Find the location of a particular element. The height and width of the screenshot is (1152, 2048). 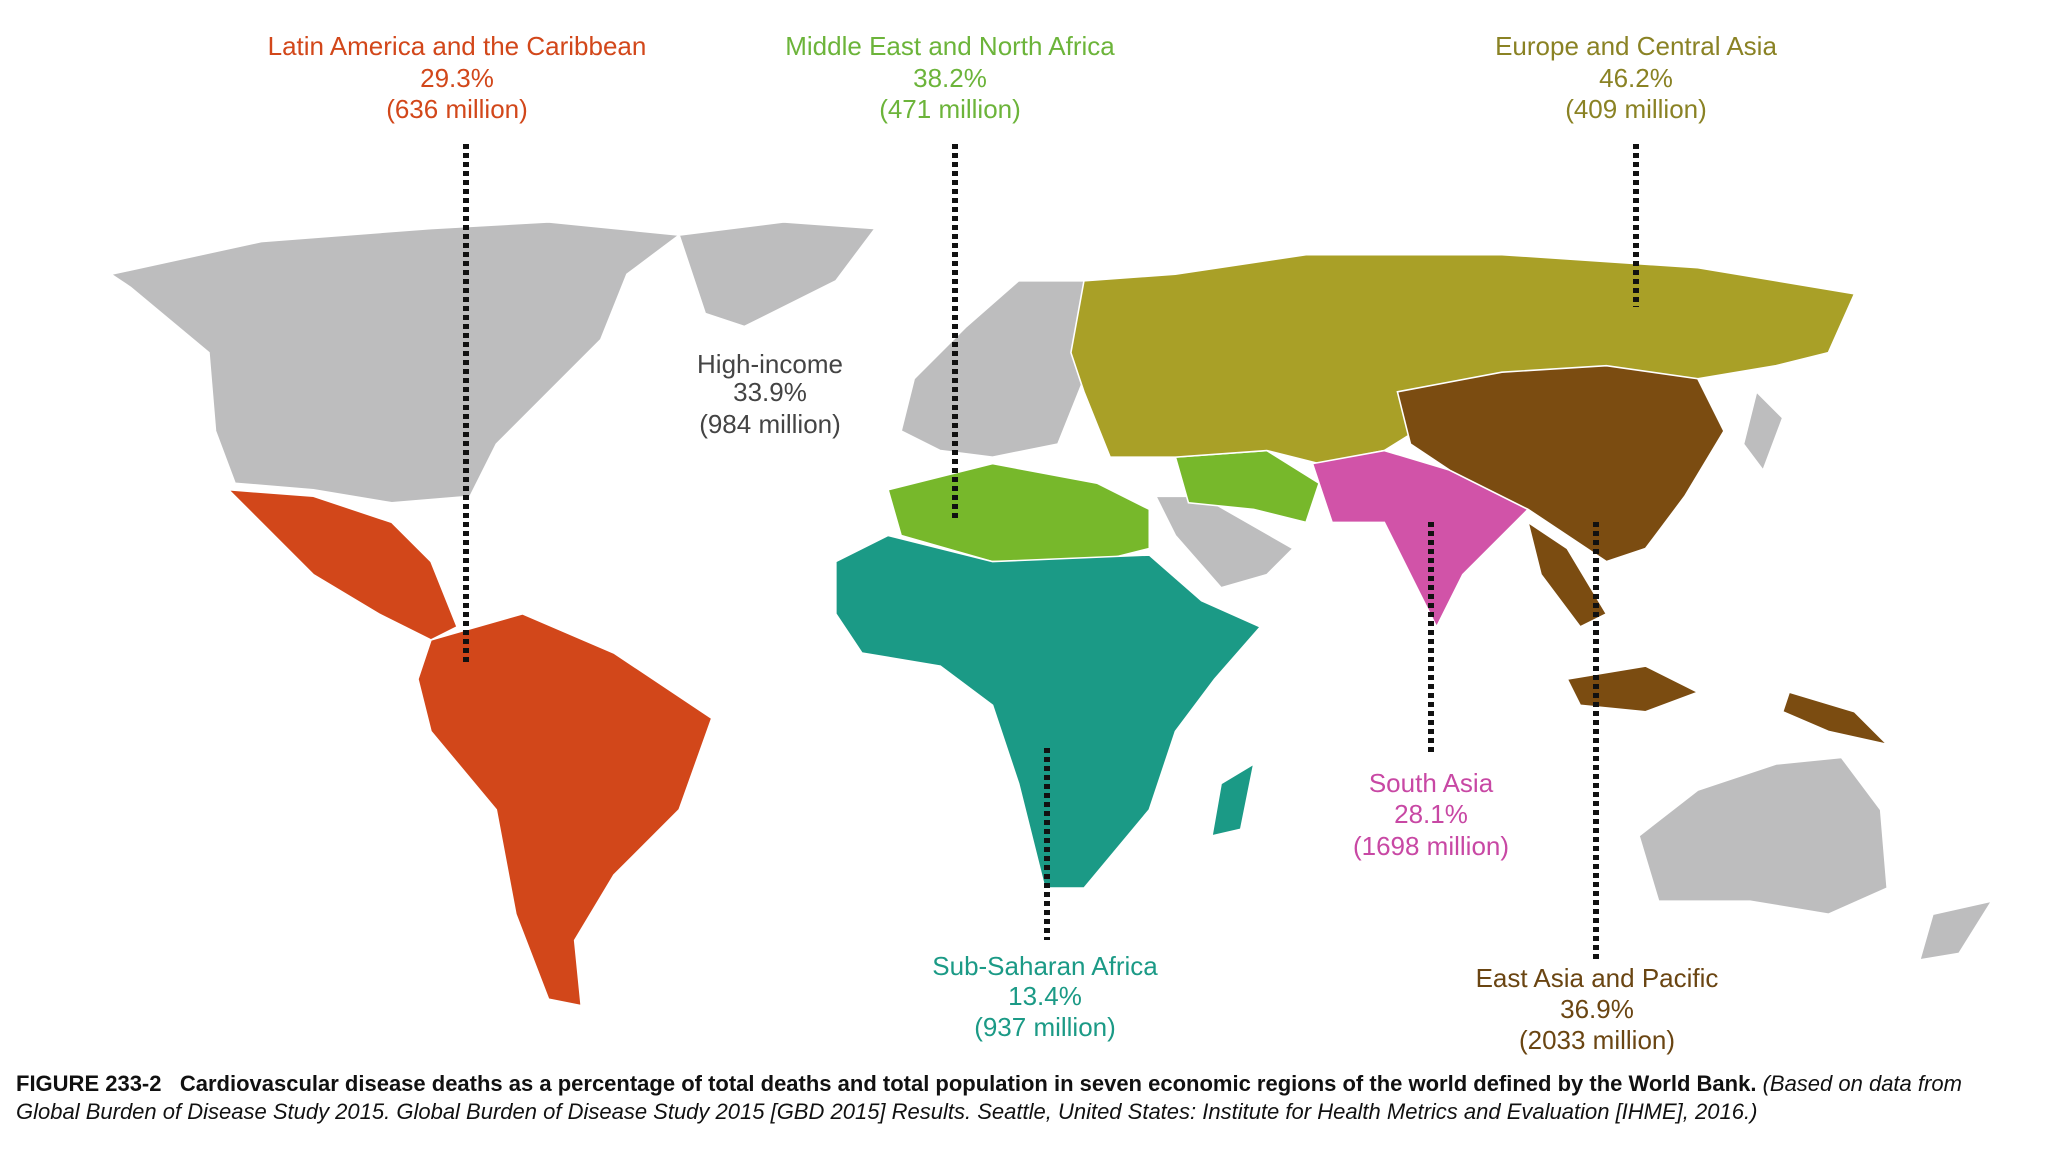

region-population: (471 million) is located at coordinates (950, 109).